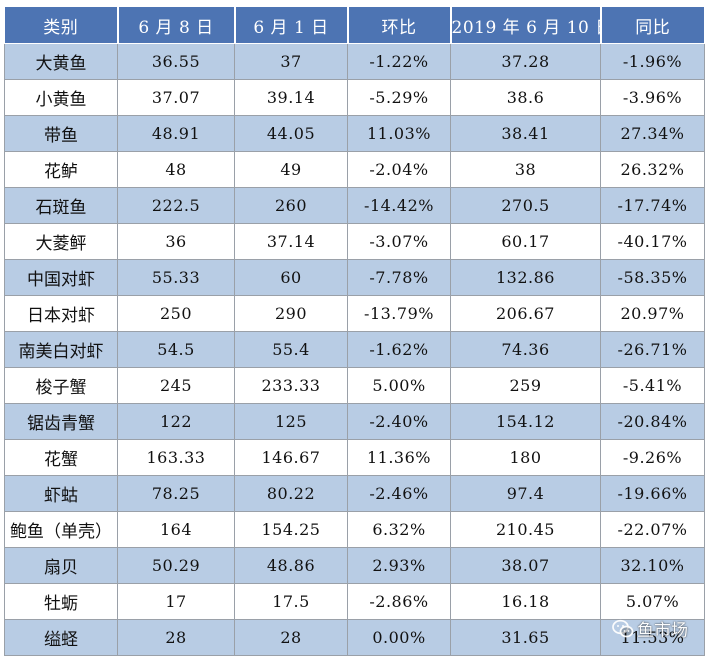 This screenshot has height=667, width=706. I want to click on cell-price-2019-jun-10: 259, so click(525, 385).